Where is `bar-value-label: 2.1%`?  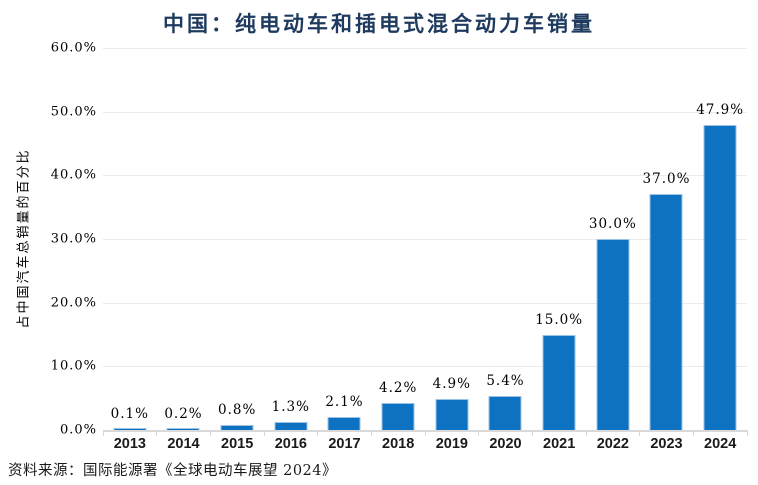
bar-value-label: 2.1% is located at coordinates (344, 401).